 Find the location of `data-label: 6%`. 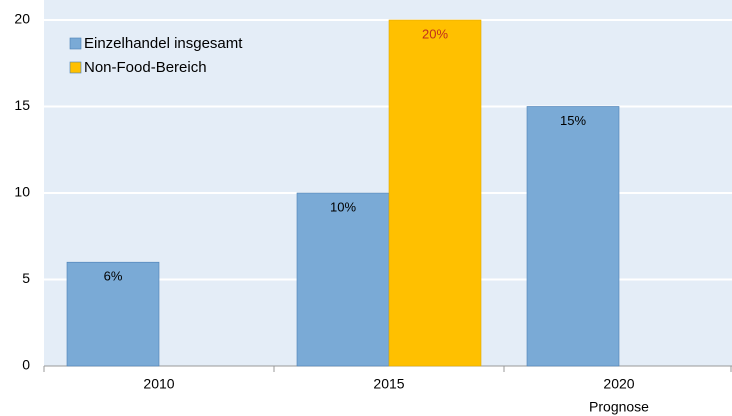

data-label: 6% is located at coordinates (113, 276).